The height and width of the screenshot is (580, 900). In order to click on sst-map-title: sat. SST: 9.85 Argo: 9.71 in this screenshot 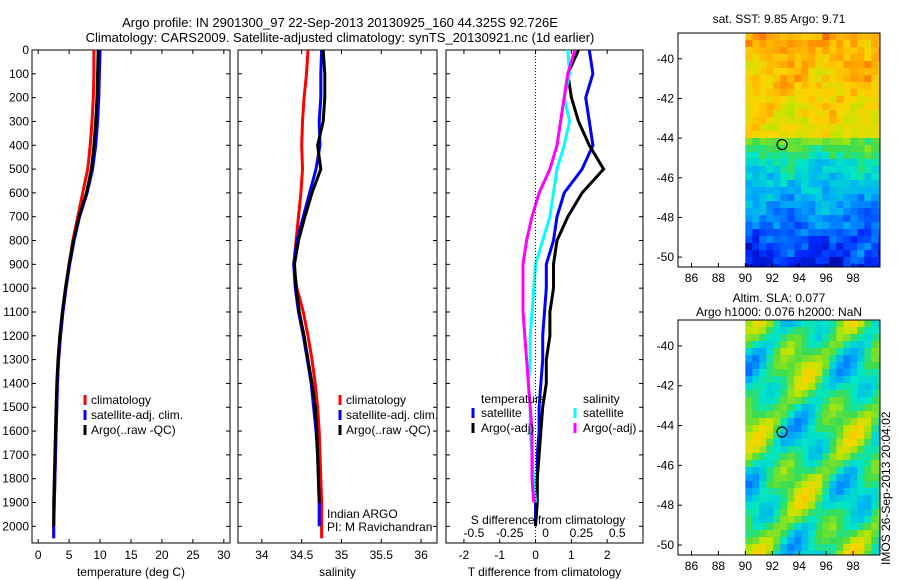, I will do `click(779, 19)`.